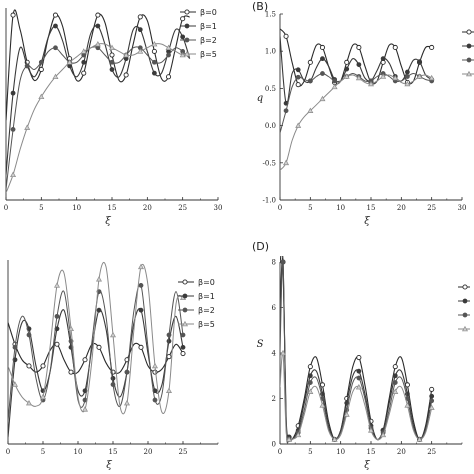 Image resolution: width=474 pixels, height=474 pixels. Describe the element at coordinates (431, 208) in the screenshot. I see `x-tick-label: 25` at that location.